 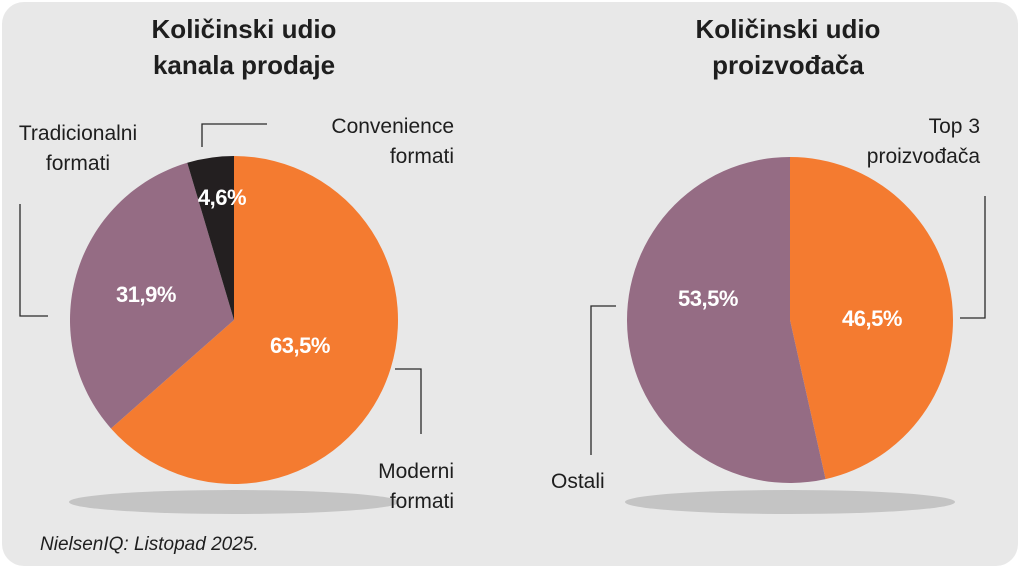 What do you see at coordinates (244, 47) in the screenshot?
I see `chart-title: Količinski udio kanala prodaje` at bounding box center [244, 47].